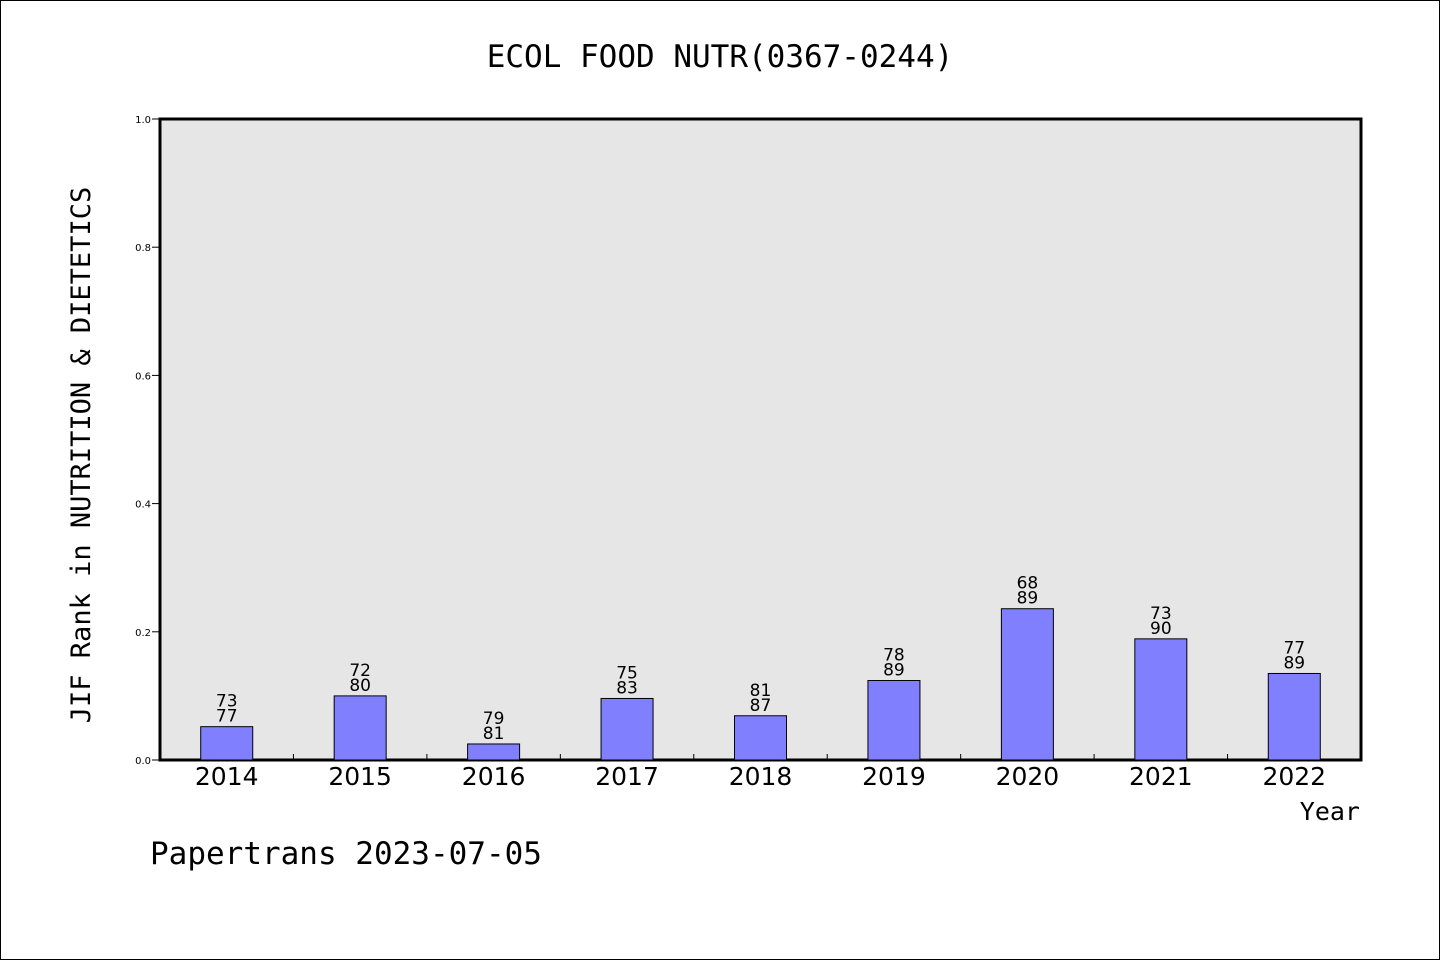 The image size is (1440, 960). I want to click on bar-2020, so click(1027, 684).